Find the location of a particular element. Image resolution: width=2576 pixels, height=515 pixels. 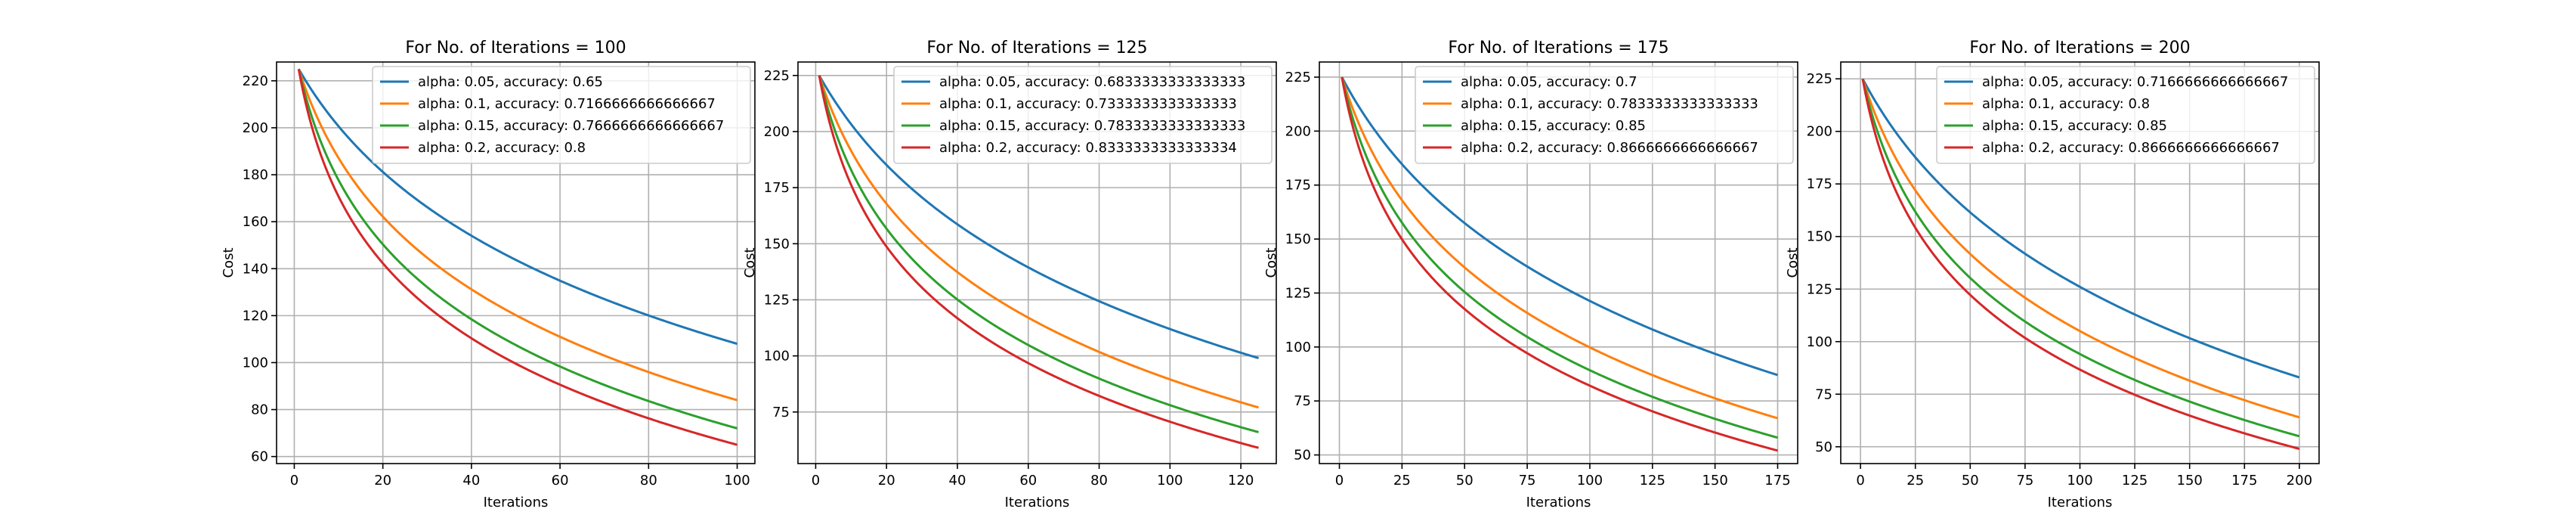

subplot-4-ytick-label-1: 75 is located at coordinates (1823, 394).